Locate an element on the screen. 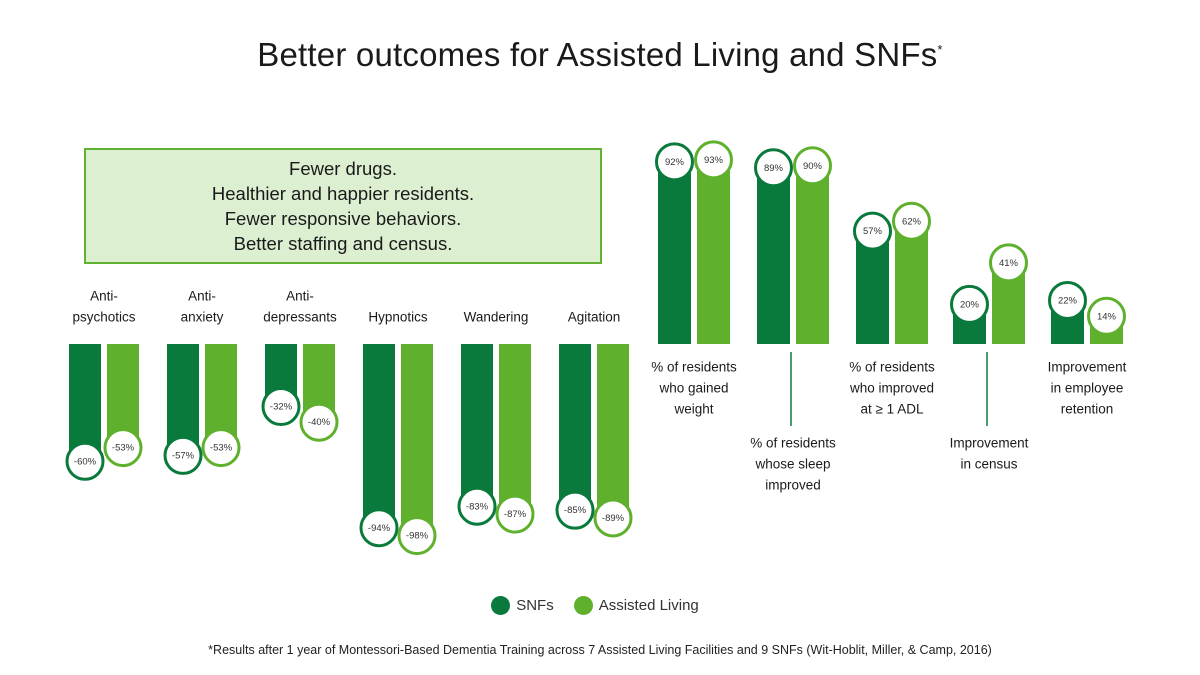  value-bubble-assisted-living-label: 93% is located at coordinates (714, 160).